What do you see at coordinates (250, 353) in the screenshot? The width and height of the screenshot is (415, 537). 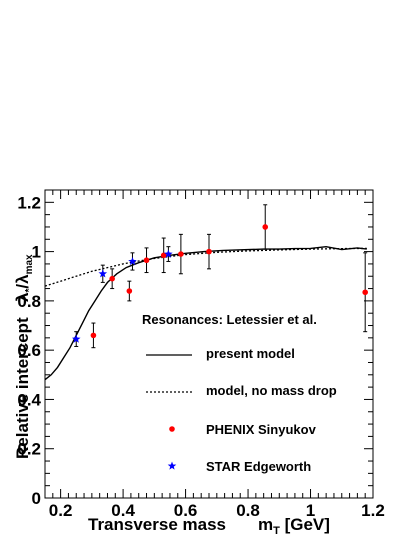 I see `legend-label: present model` at bounding box center [250, 353].